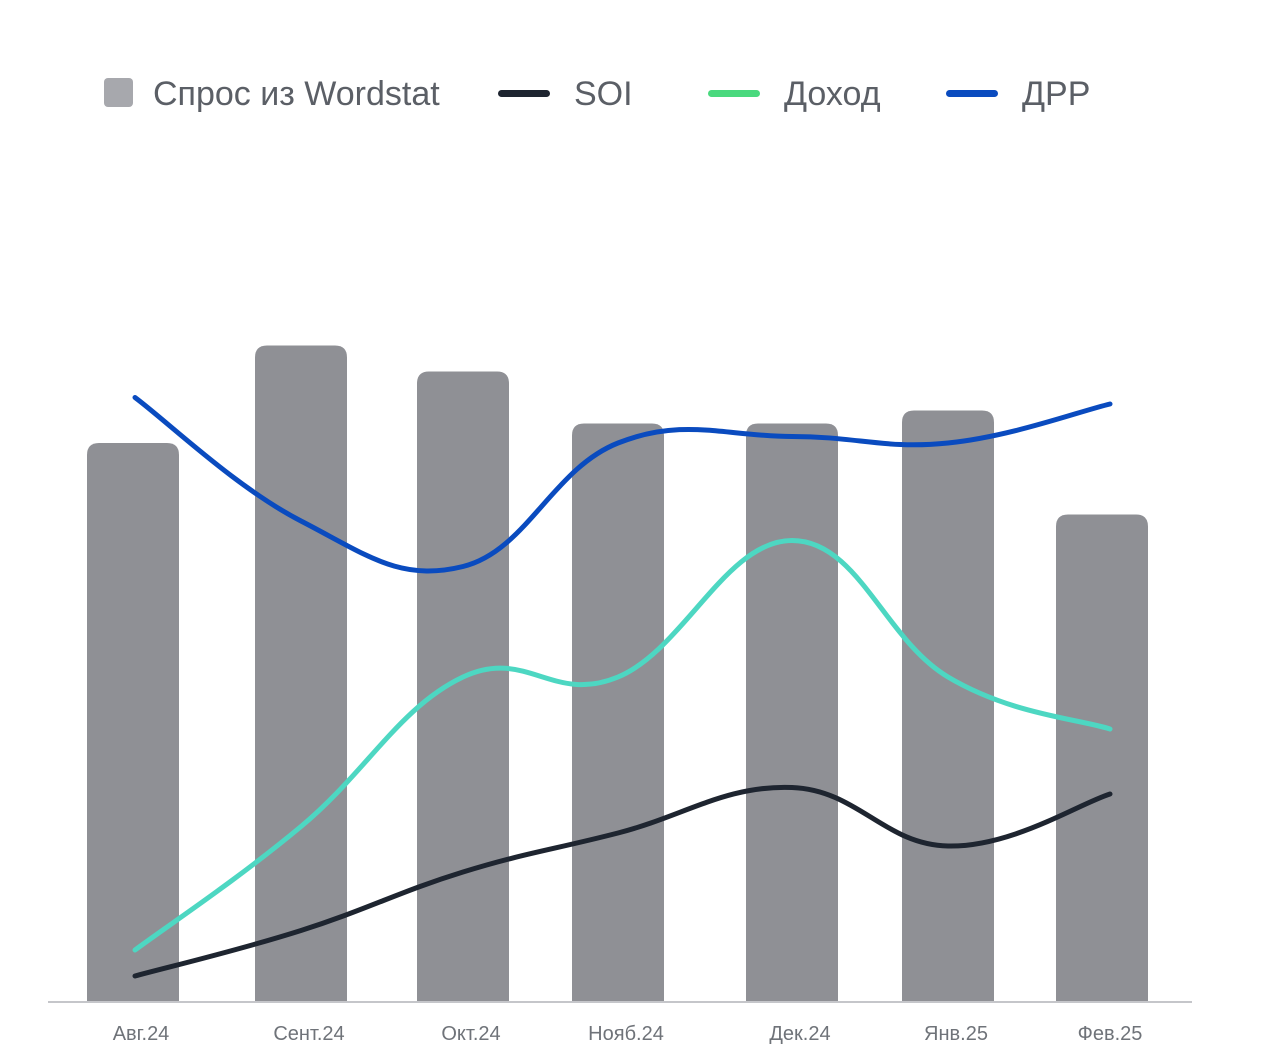 This screenshot has width=1264, height=1054. I want to click on x-tick-label: Авг.24, so click(141, 1034).